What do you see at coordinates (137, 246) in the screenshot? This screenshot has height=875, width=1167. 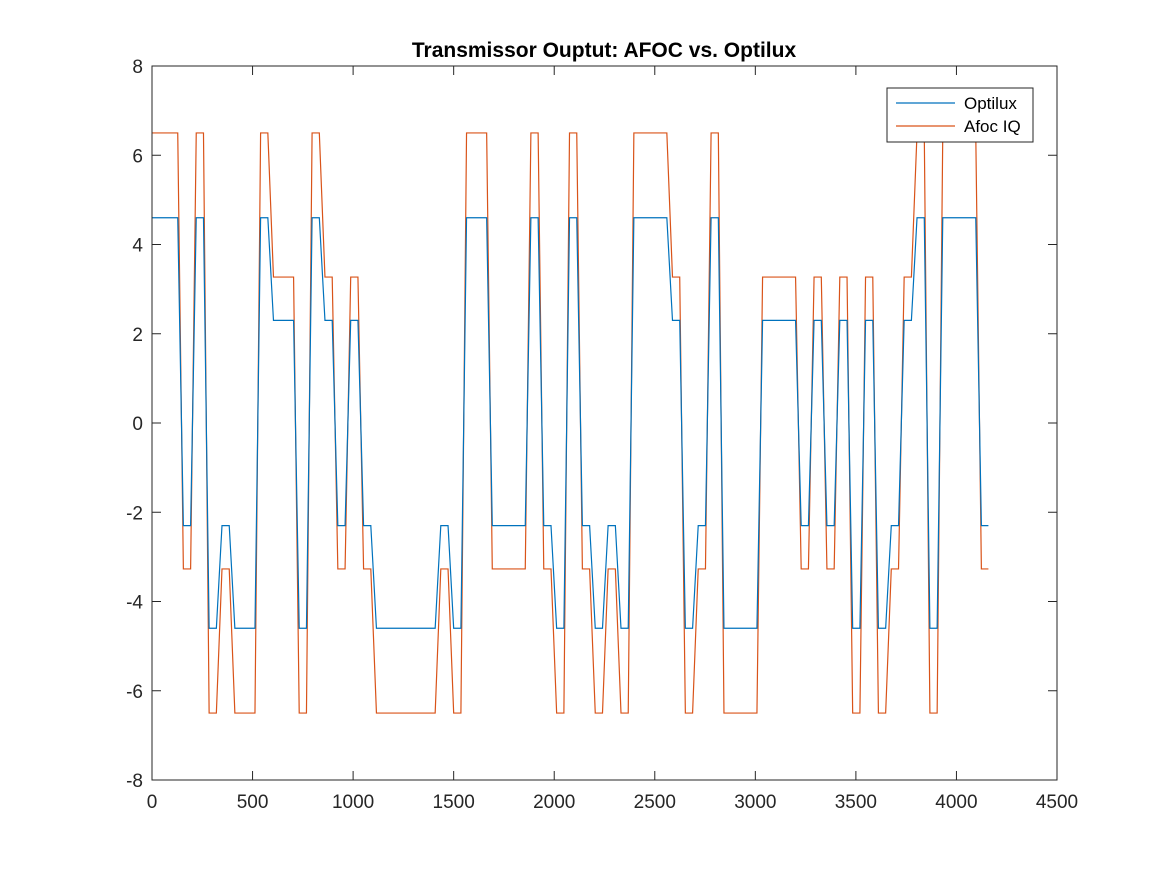 I see `y-tick-label: 4` at bounding box center [137, 246].